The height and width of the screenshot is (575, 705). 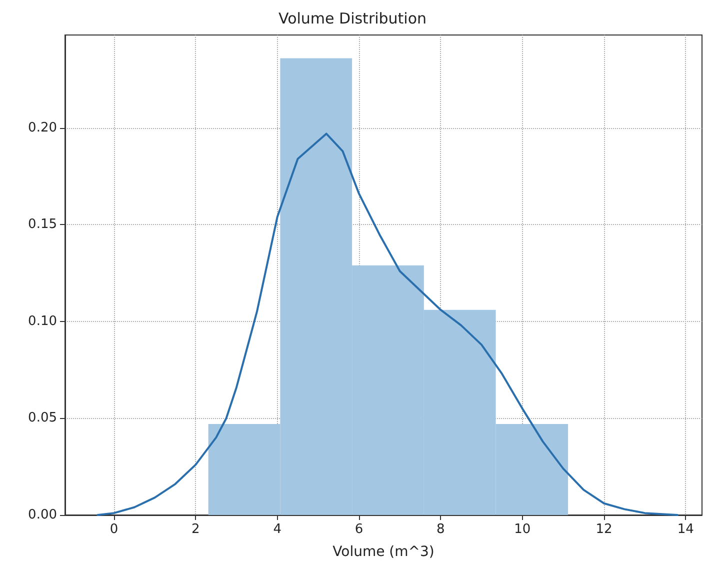 What do you see at coordinates (440, 529) in the screenshot?
I see `x-tick-label: 8` at bounding box center [440, 529].